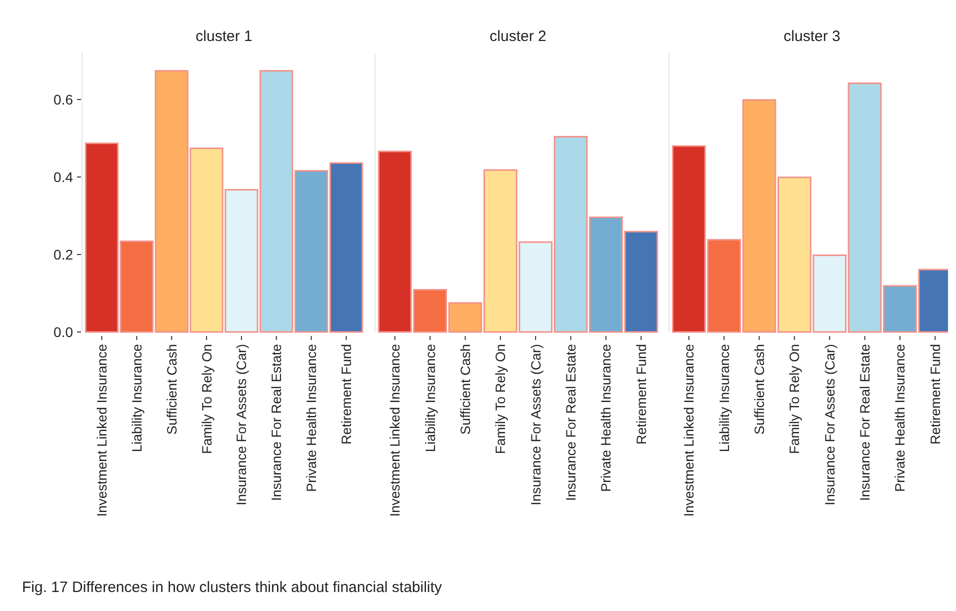  I want to click on chart-title: cluster 1, so click(224, 36).